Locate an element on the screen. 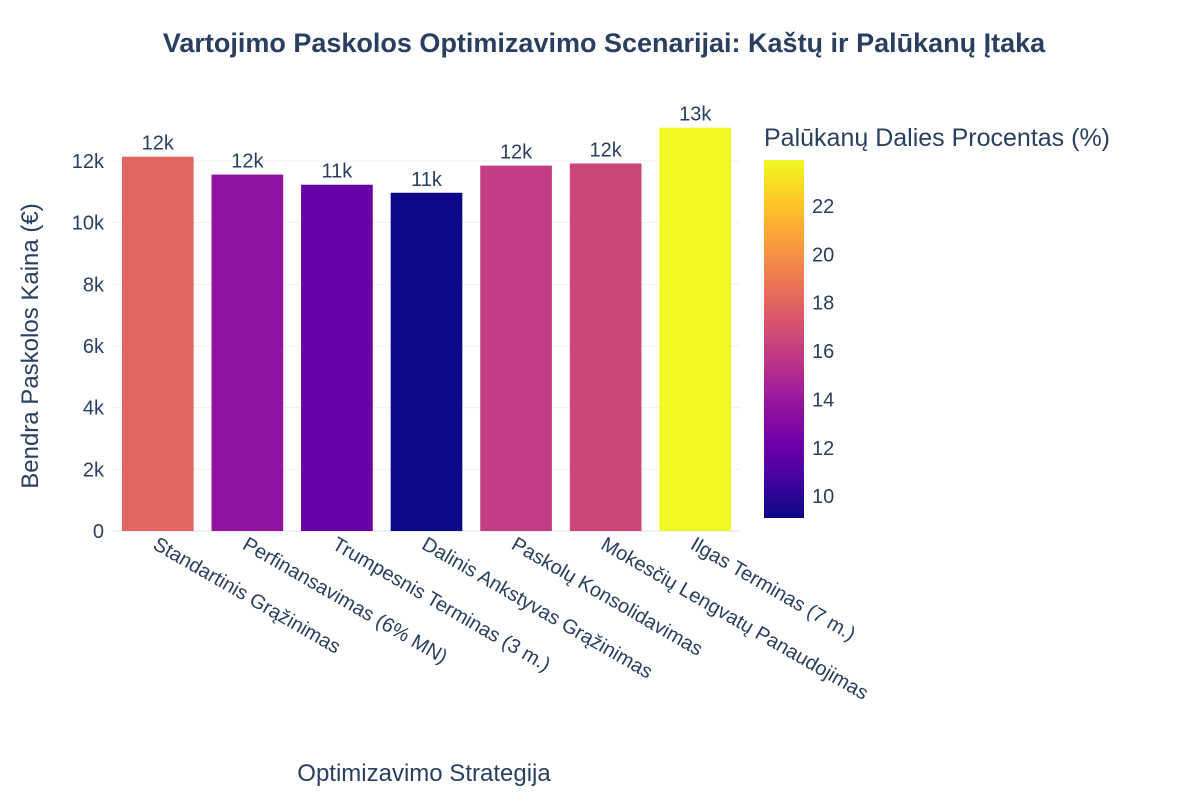 Image resolution: width=1200 pixels, height=805 pixels. colorbar-tick-label: 14 is located at coordinates (823, 400).